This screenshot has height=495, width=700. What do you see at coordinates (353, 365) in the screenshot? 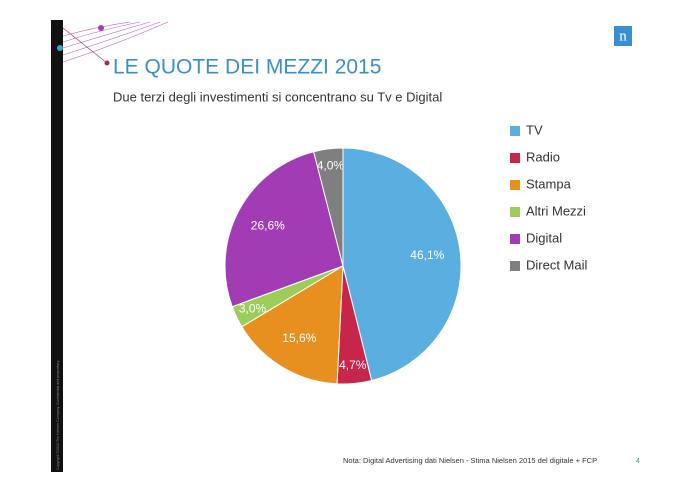
I see `data-label: 4,7%` at bounding box center [353, 365].